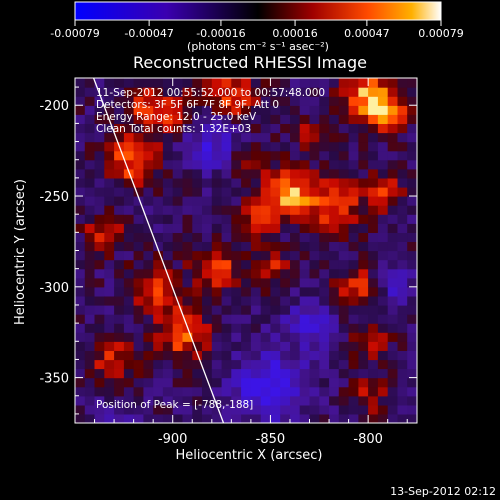  What do you see at coordinates (441, 33) in the screenshot?
I see `colorbar-tick-label: 0.00079` at bounding box center [441, 33].